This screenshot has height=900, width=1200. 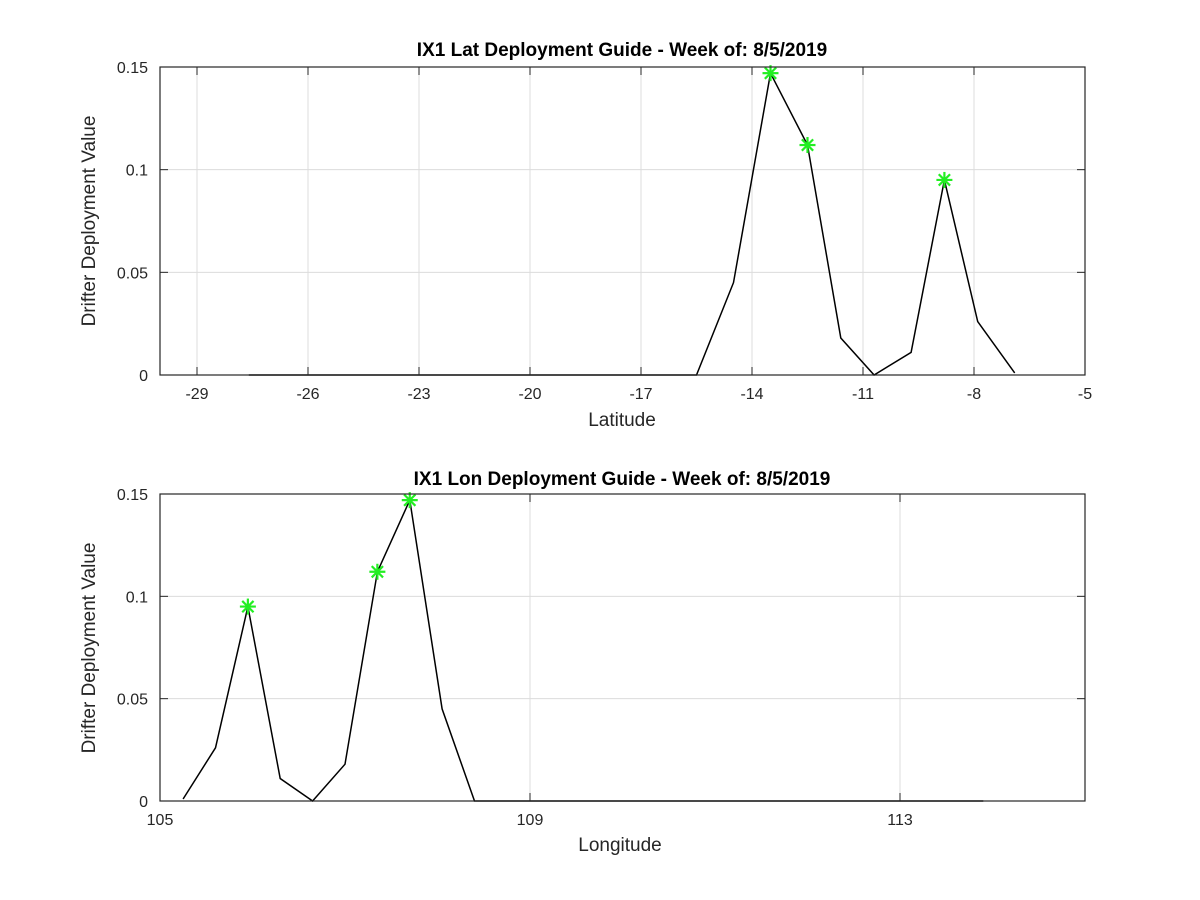 I want to click on lat-x-tick-label: -26, so click(x=307, y=394).